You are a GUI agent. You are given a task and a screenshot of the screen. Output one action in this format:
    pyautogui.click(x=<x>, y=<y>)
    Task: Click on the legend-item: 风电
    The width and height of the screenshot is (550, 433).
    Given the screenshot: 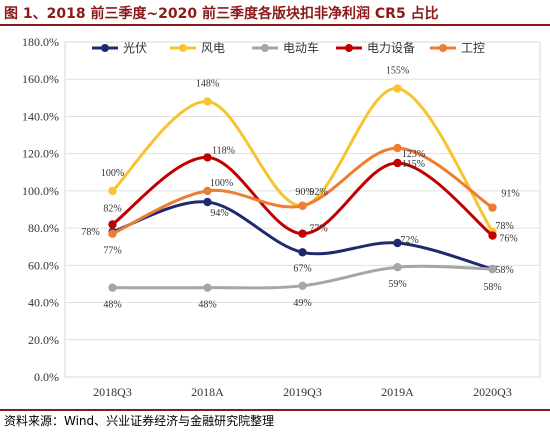 What is the action you would take?
    pyautogui.click(x=197, y=48)
    